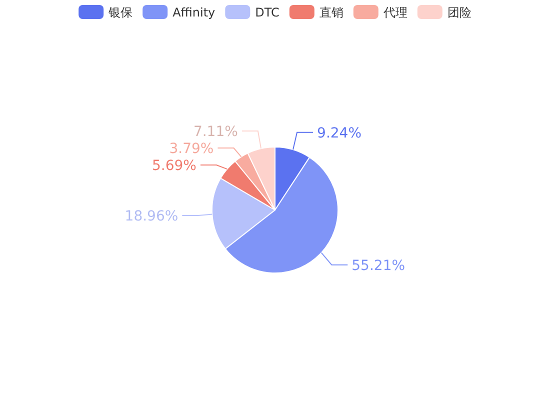  What do you see at coordinates (267, 13) in the screenshot?
I see `legend-label: DTC` at bounding box center [267, 13].